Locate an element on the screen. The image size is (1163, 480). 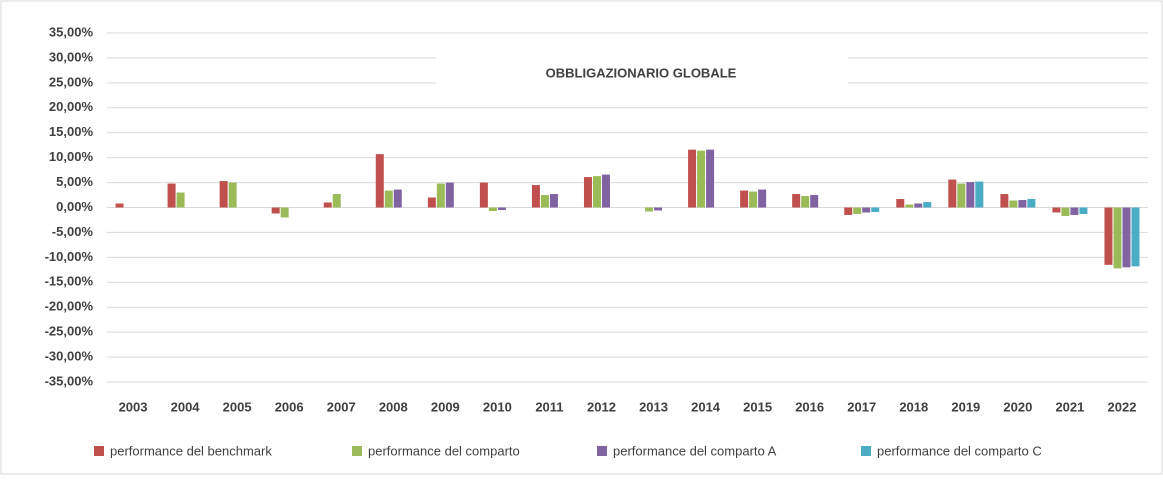
x-tick-label: 2010 is located at coordinates (497, 406).